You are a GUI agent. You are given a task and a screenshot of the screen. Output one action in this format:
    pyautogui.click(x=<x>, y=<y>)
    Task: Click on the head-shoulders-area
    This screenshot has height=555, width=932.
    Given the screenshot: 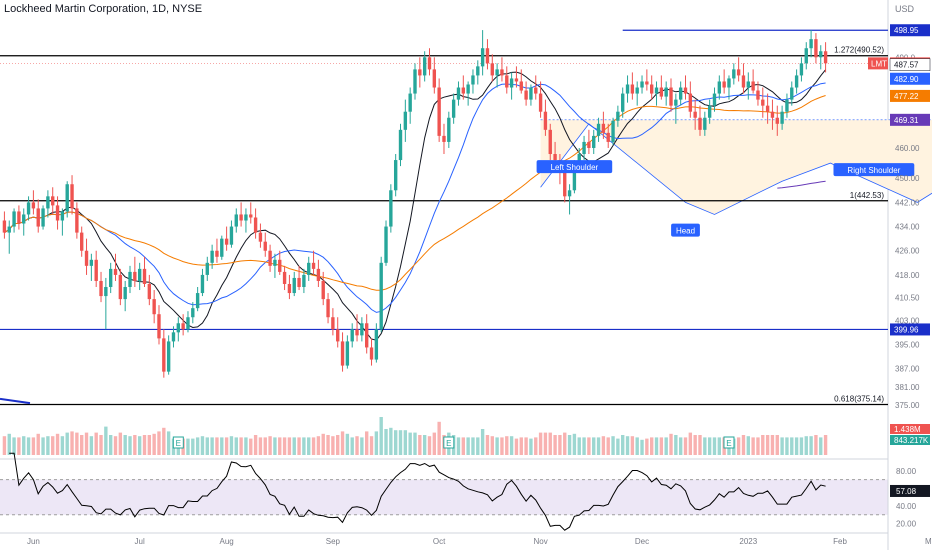 What is the action you would take?
    pyautogui.click(x=736, y=167)
    